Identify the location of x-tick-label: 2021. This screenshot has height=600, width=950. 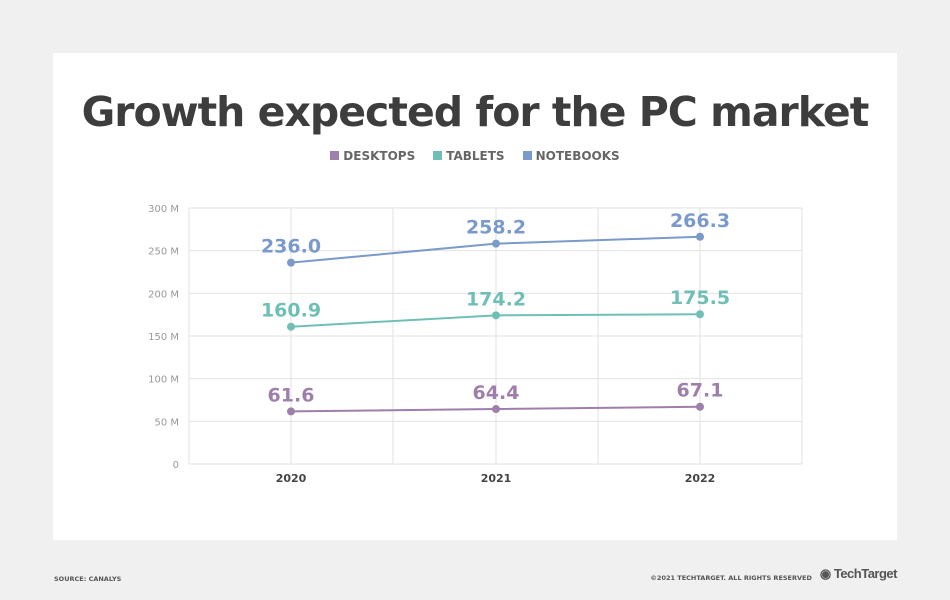
(496, 478).